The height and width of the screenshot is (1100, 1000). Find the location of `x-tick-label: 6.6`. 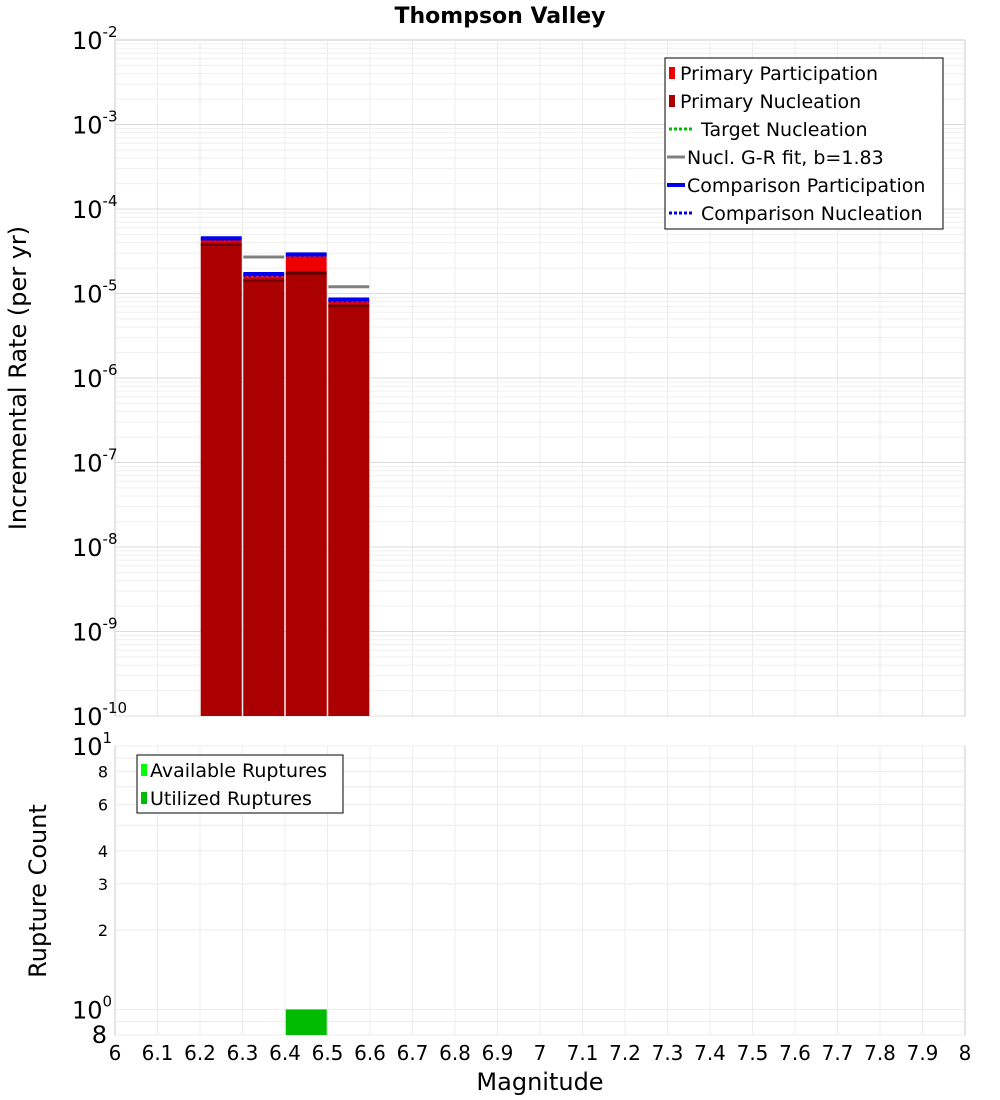

x-tick-label: 6.6 is located at coordinates (370, 1053).